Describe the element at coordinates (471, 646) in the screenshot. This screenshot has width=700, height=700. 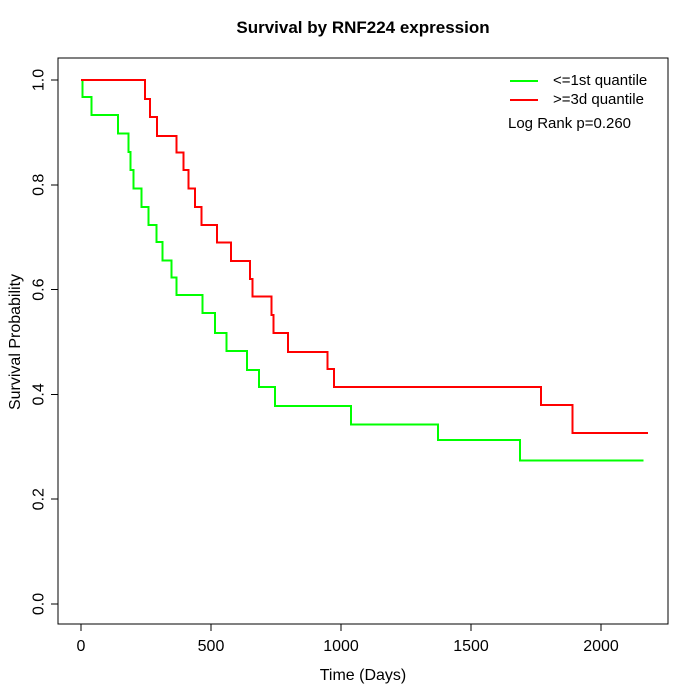
I see `x-tick-label: 1500` at that location.